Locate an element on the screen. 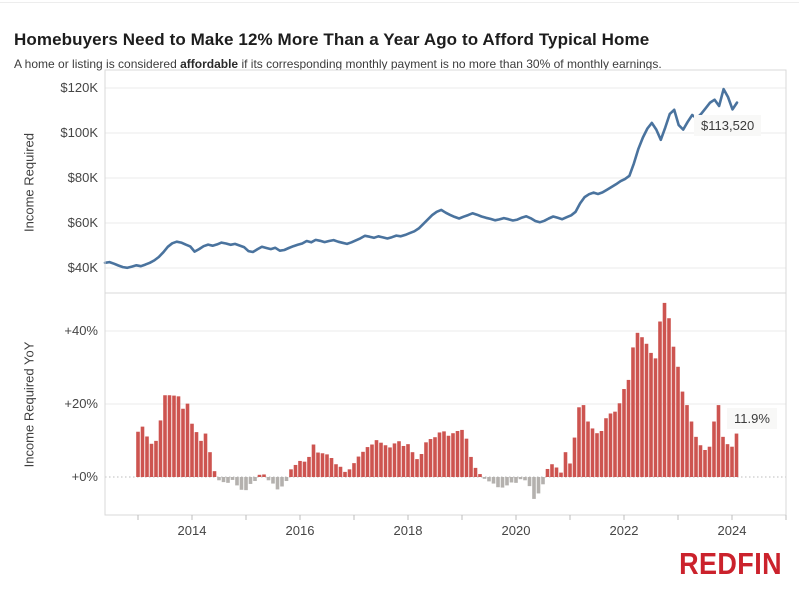 This screenshot has height=600, width=799. x-axis-year-label: 2022 is located at coordinates (624, 530).